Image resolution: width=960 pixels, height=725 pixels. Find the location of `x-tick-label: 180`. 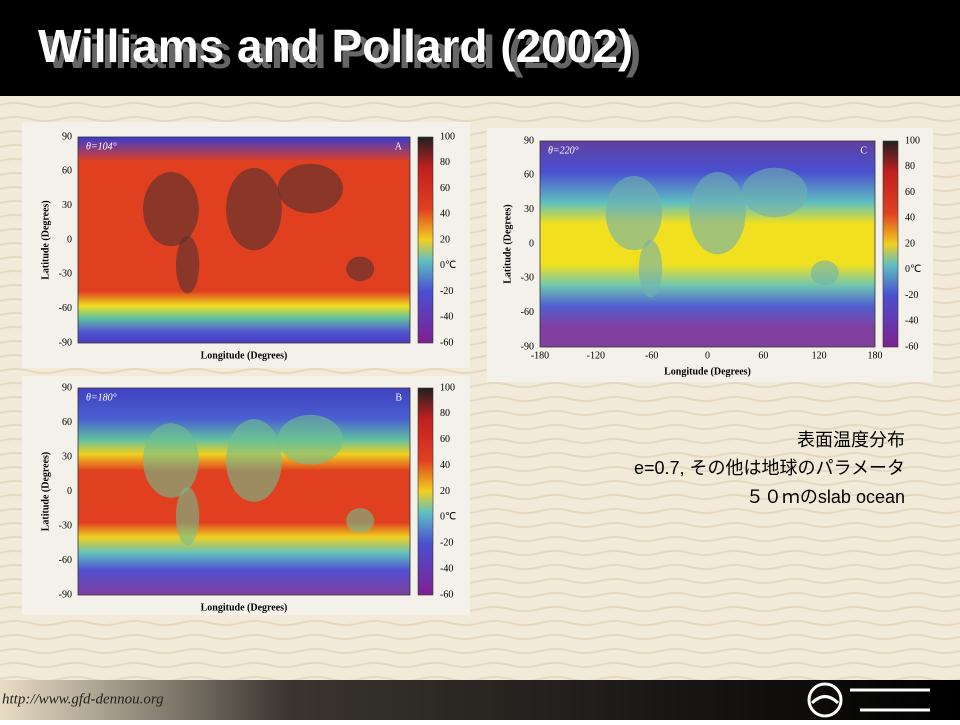

x-tick-label: 180 is located at coordinates (875, 355).